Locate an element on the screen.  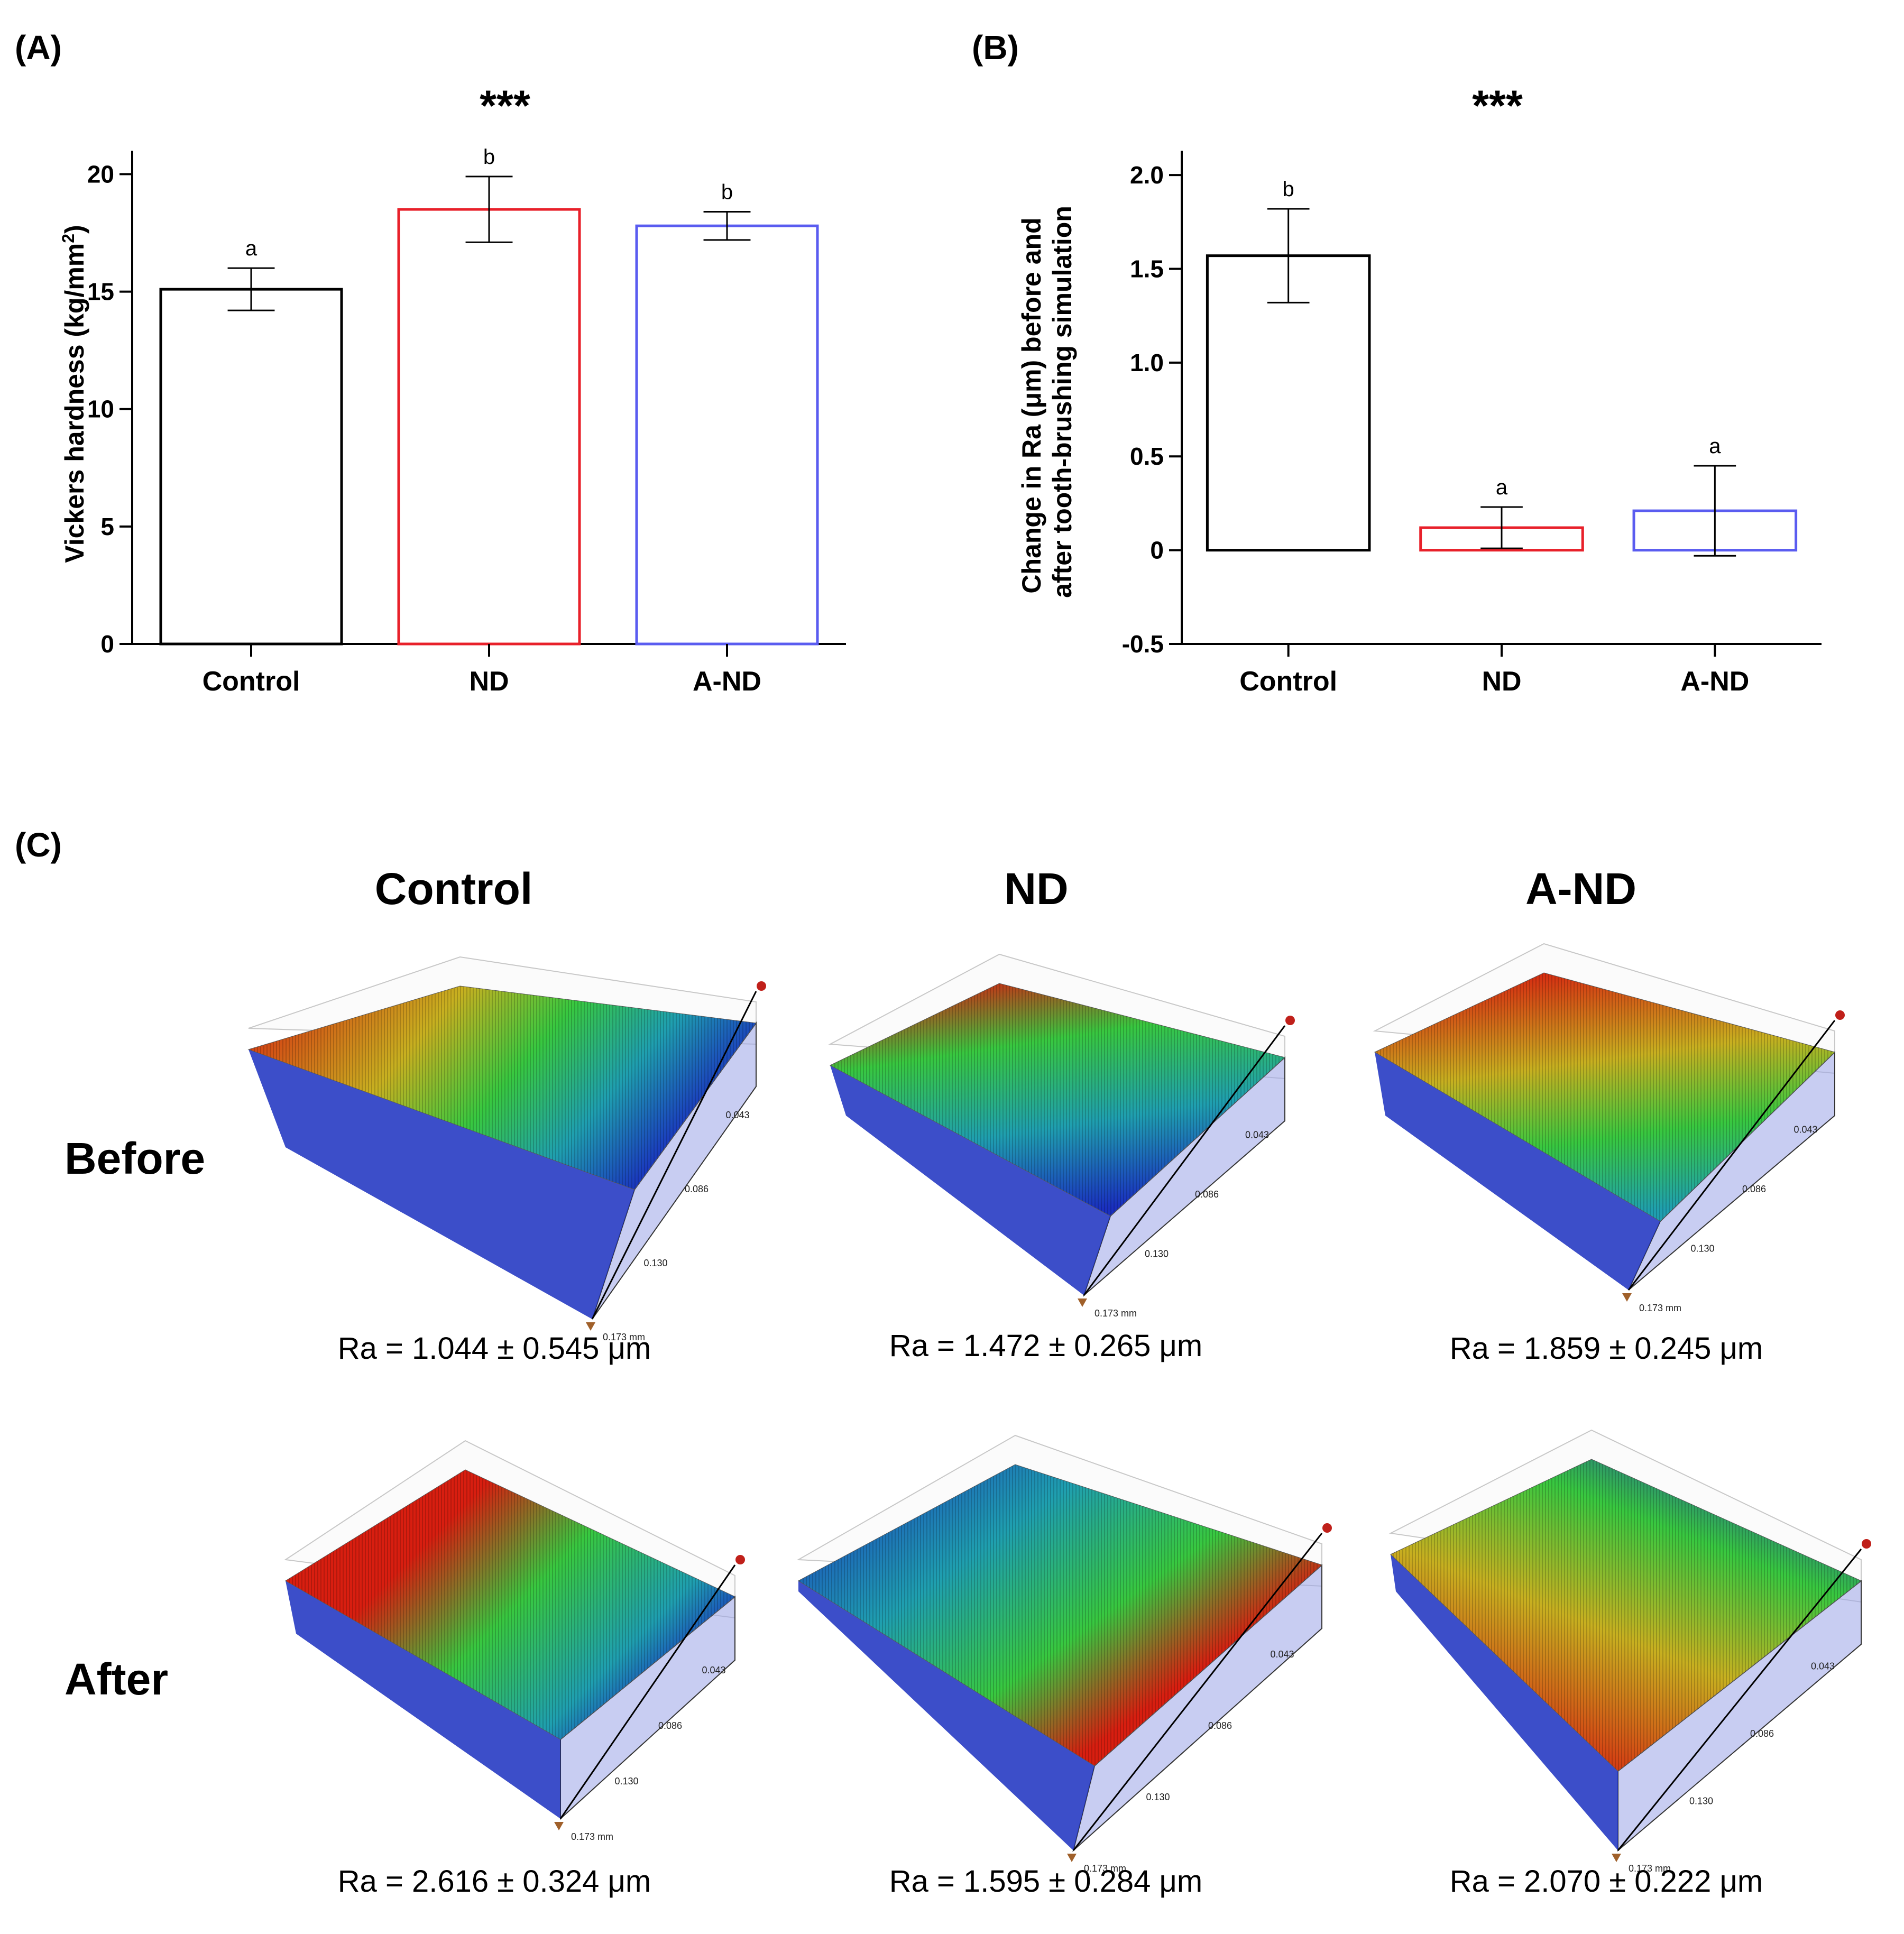
panel-a-y-tick-label: 15 is located at coordinates (100, 292).